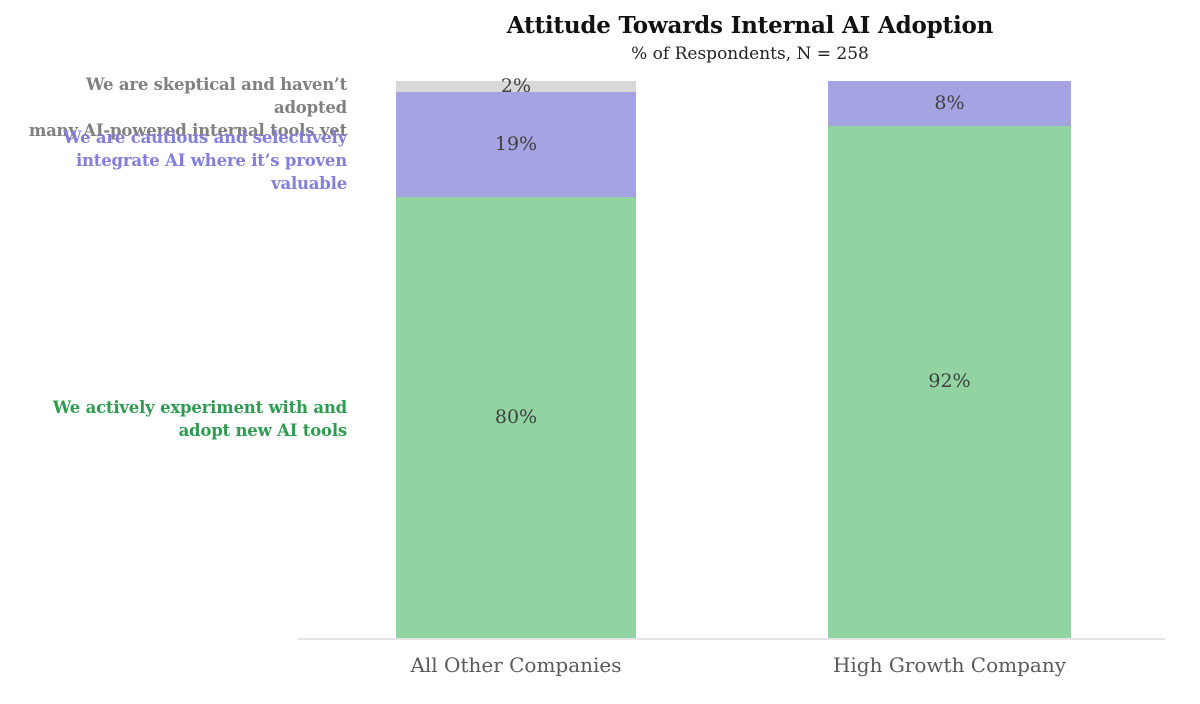  I want to click on series-label-line: We are cautious and selectively, so click(205, 137).